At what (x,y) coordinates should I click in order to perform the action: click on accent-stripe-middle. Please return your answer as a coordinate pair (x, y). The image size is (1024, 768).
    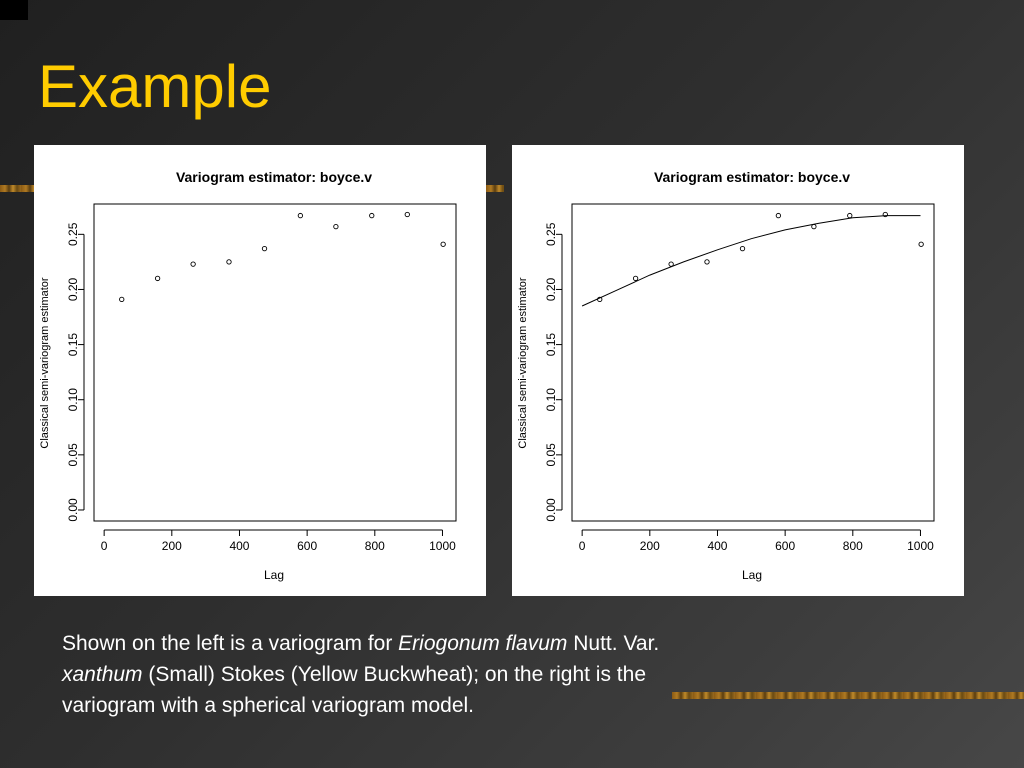
    Looking at the image, I should click on (495, 188).